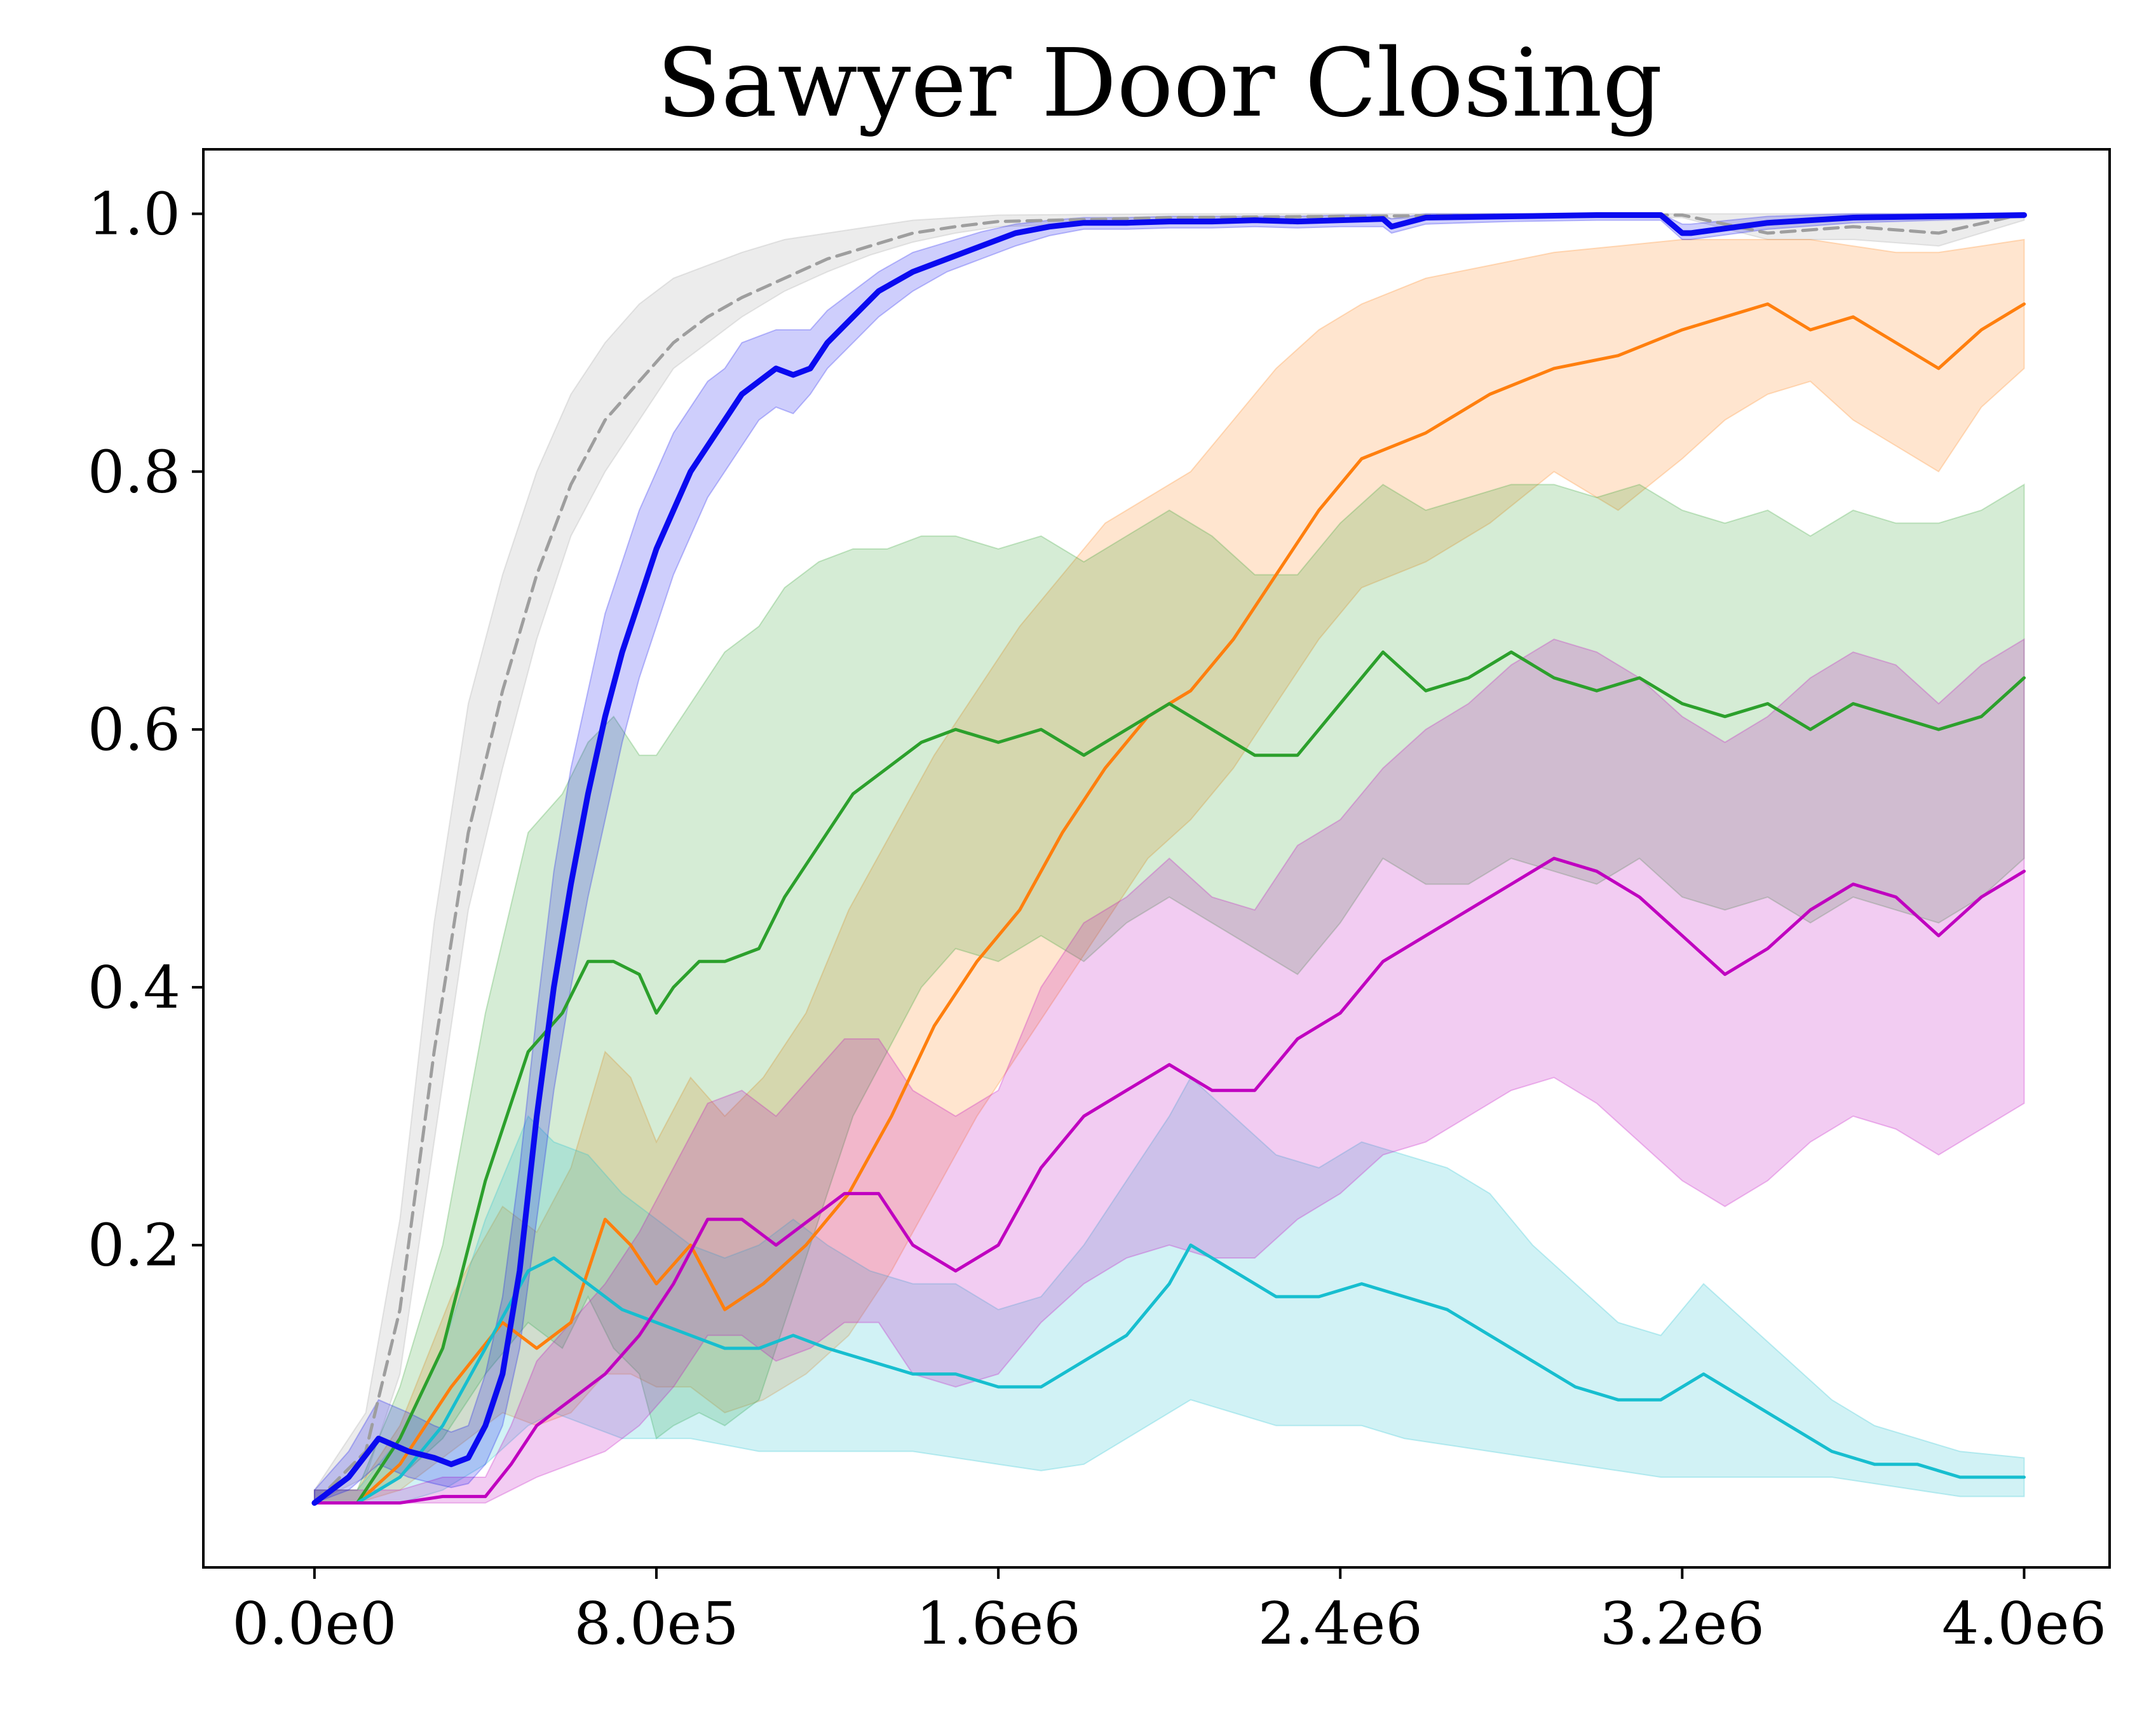 The image size is (2156, 1711). What do you see at coordinates (134, 988) in the screenshot?
I see `y-tick-label: 0.4` at bounding box center [134, 988].